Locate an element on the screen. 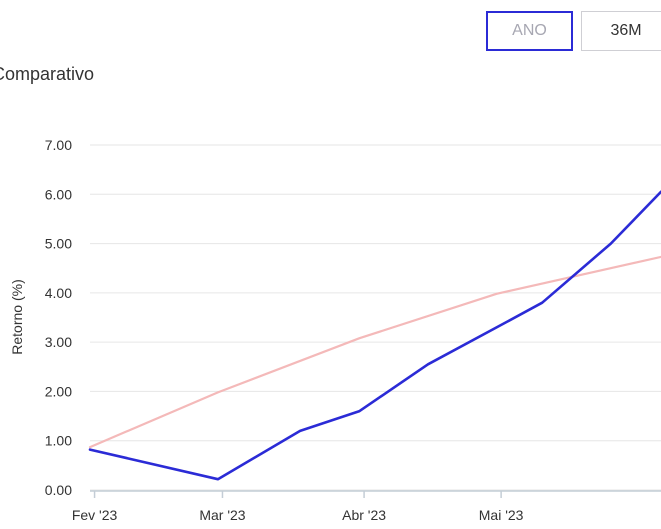 This screenshot has width=661, height=529. y-axis-label: Retorno (%) is located at coordinates (17, 316).